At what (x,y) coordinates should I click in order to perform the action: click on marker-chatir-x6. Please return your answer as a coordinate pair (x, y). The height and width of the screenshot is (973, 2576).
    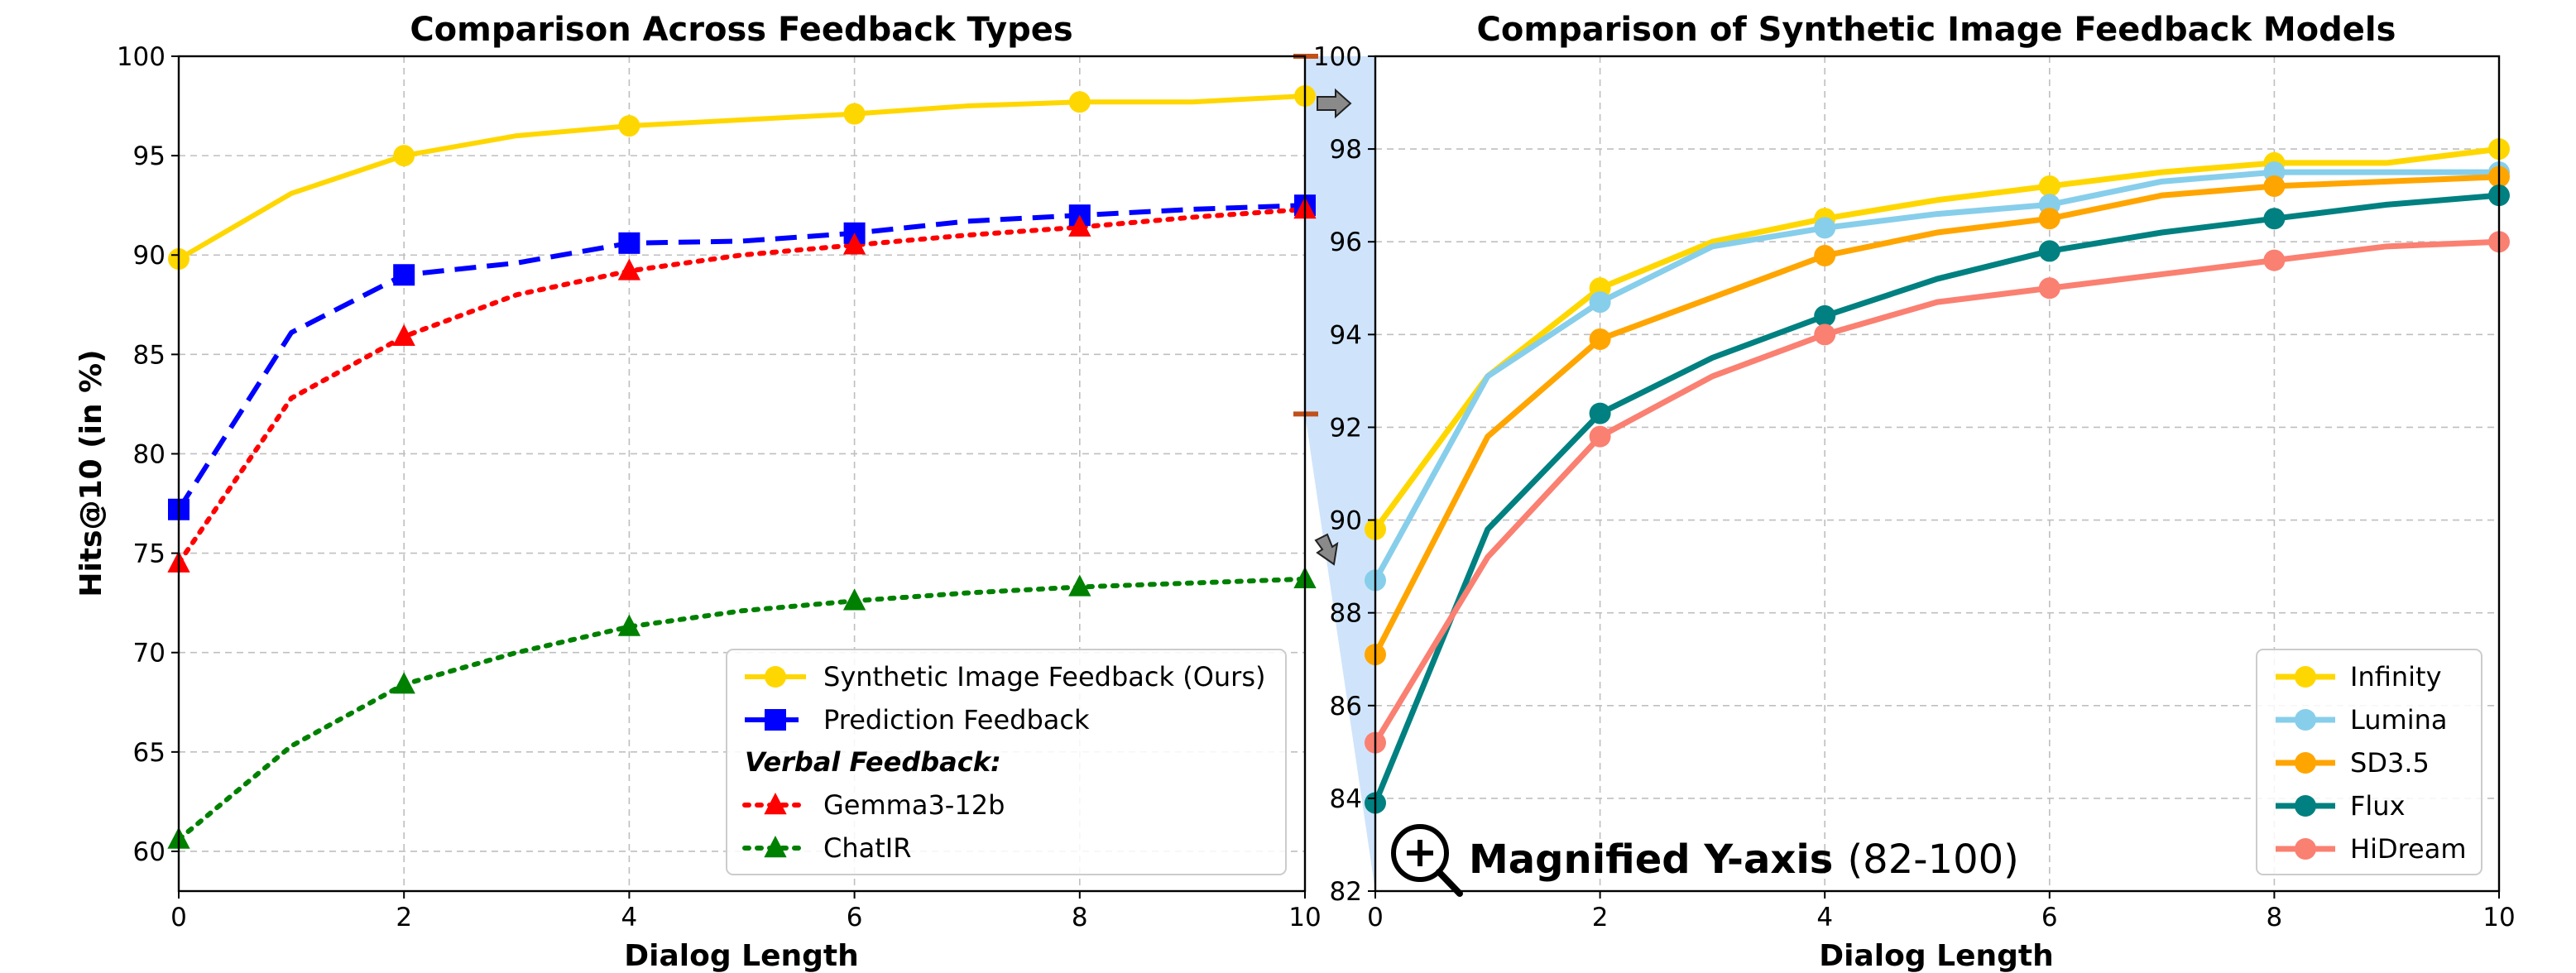
    Looking at the image, I should click on (854, 599).